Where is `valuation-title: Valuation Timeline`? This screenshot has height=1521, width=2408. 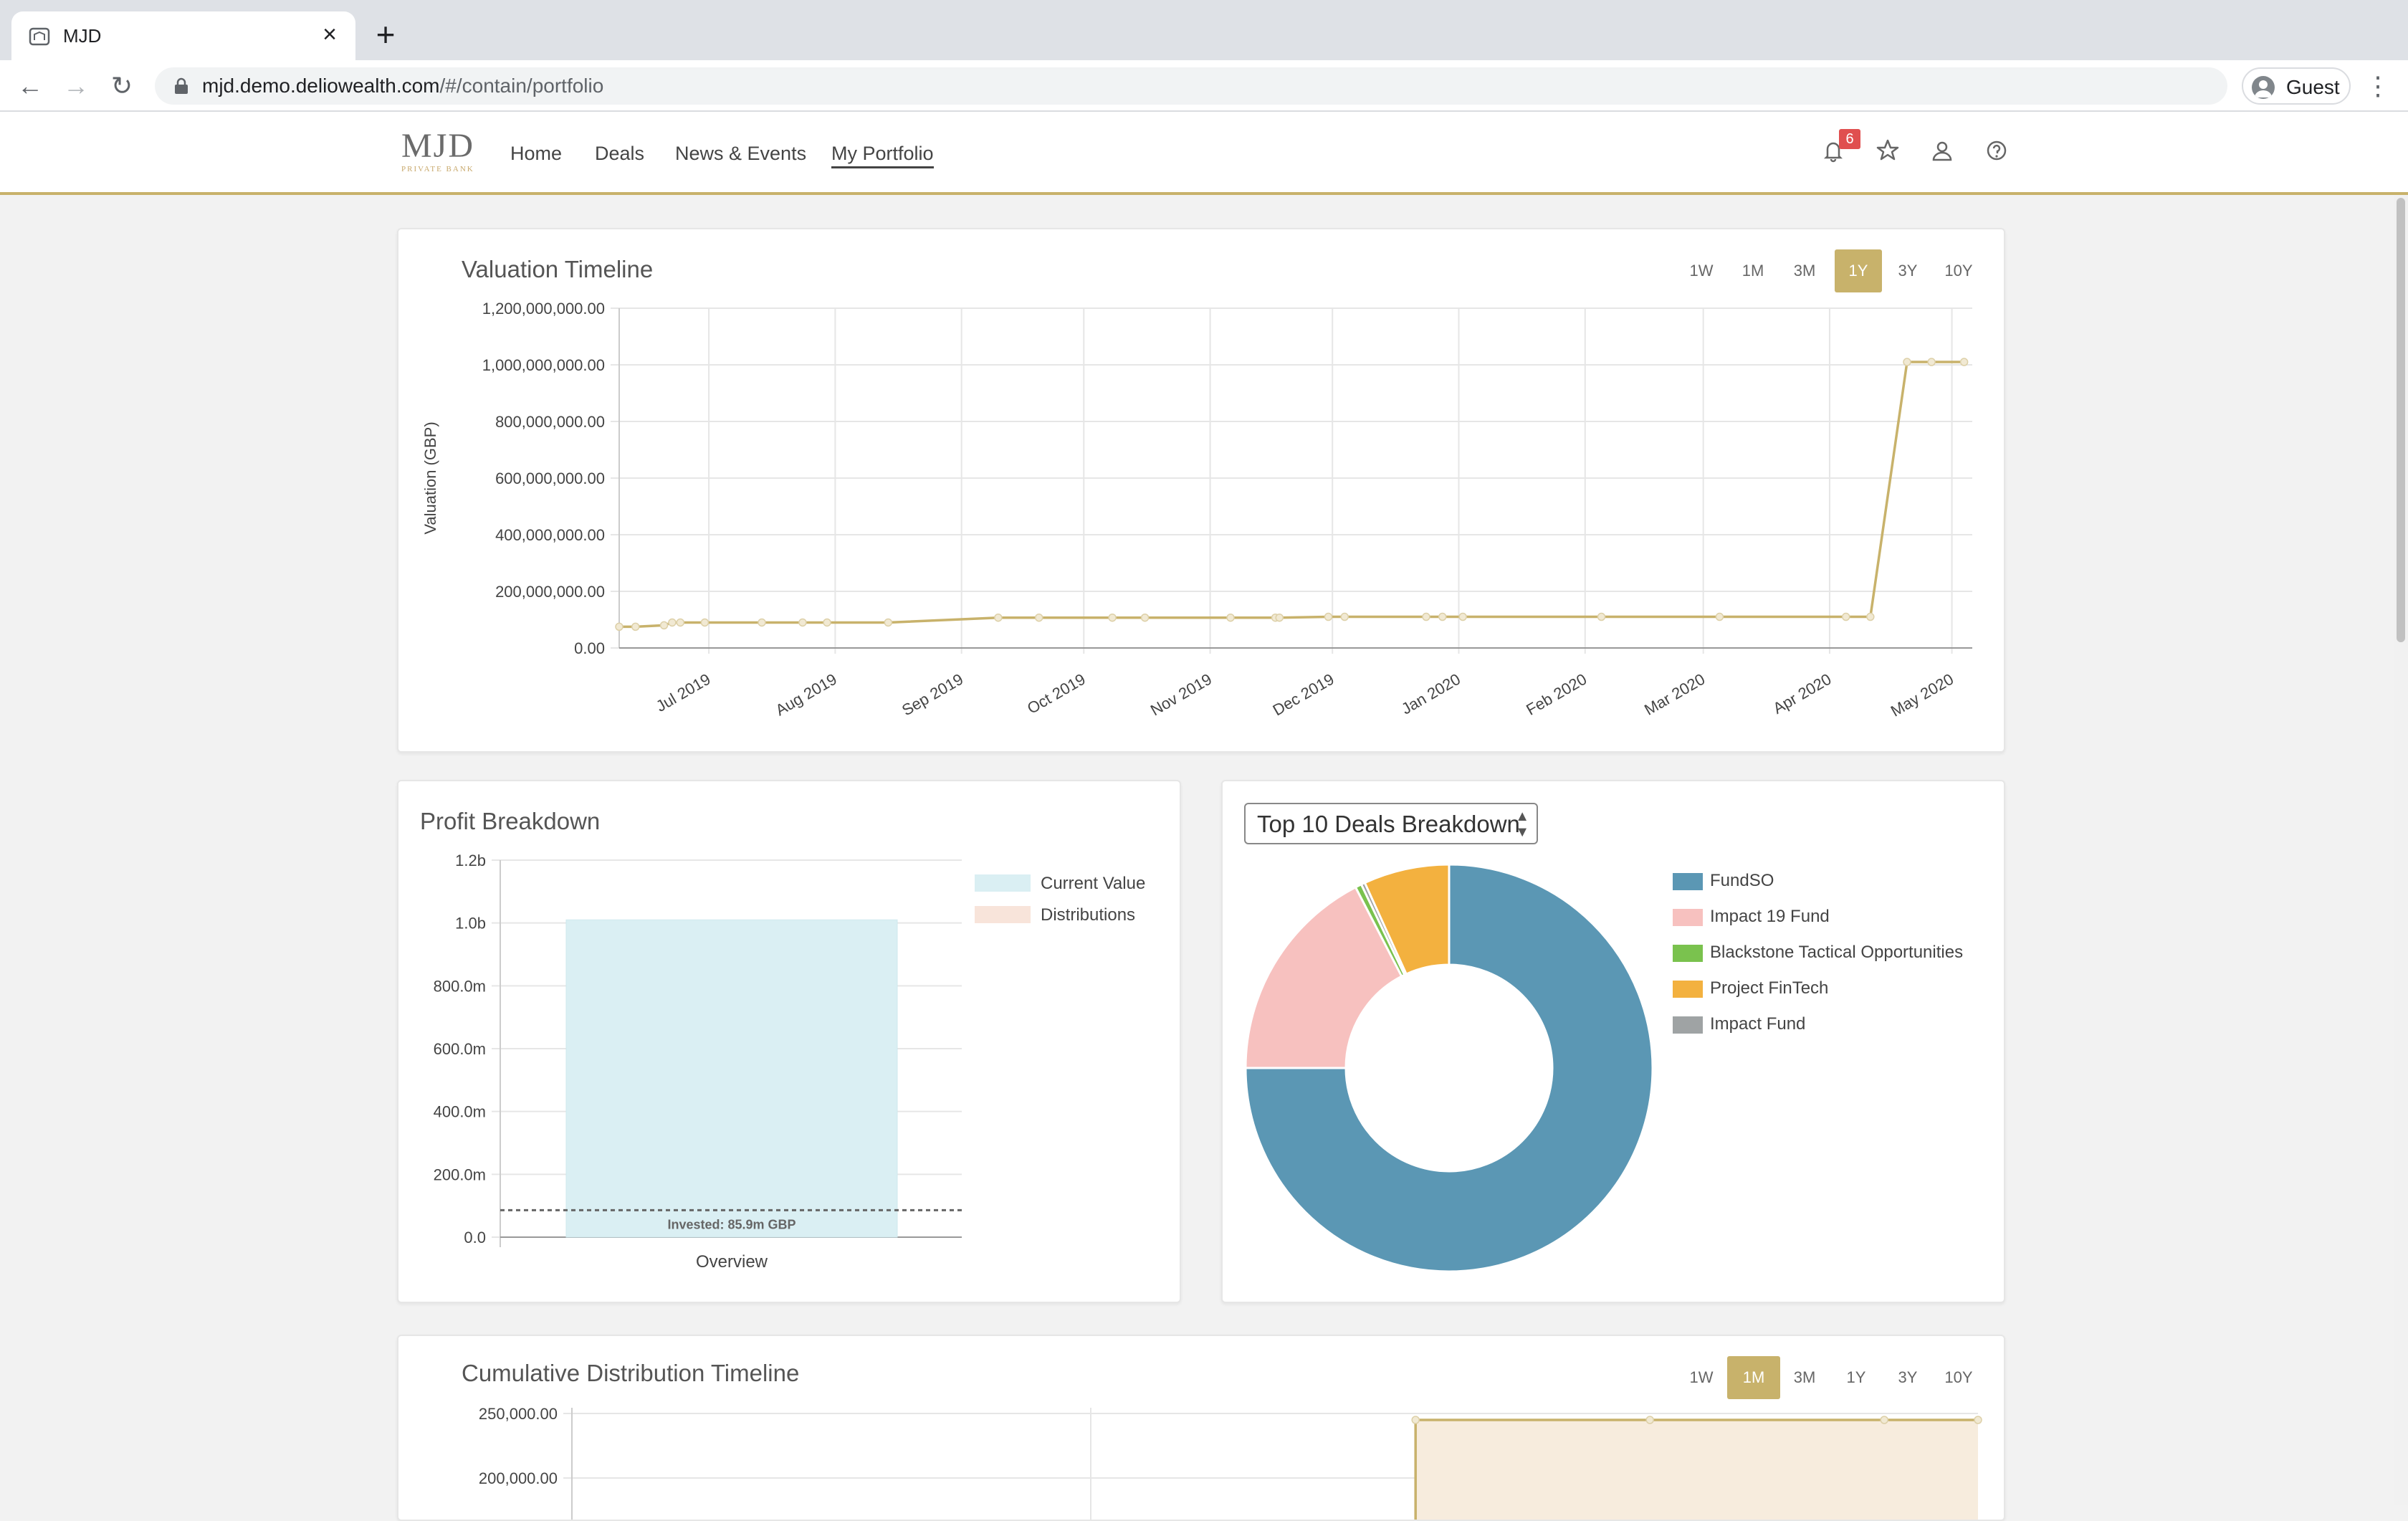
valuation-title: Valuation Timeline is located at coordinates (558, 269).